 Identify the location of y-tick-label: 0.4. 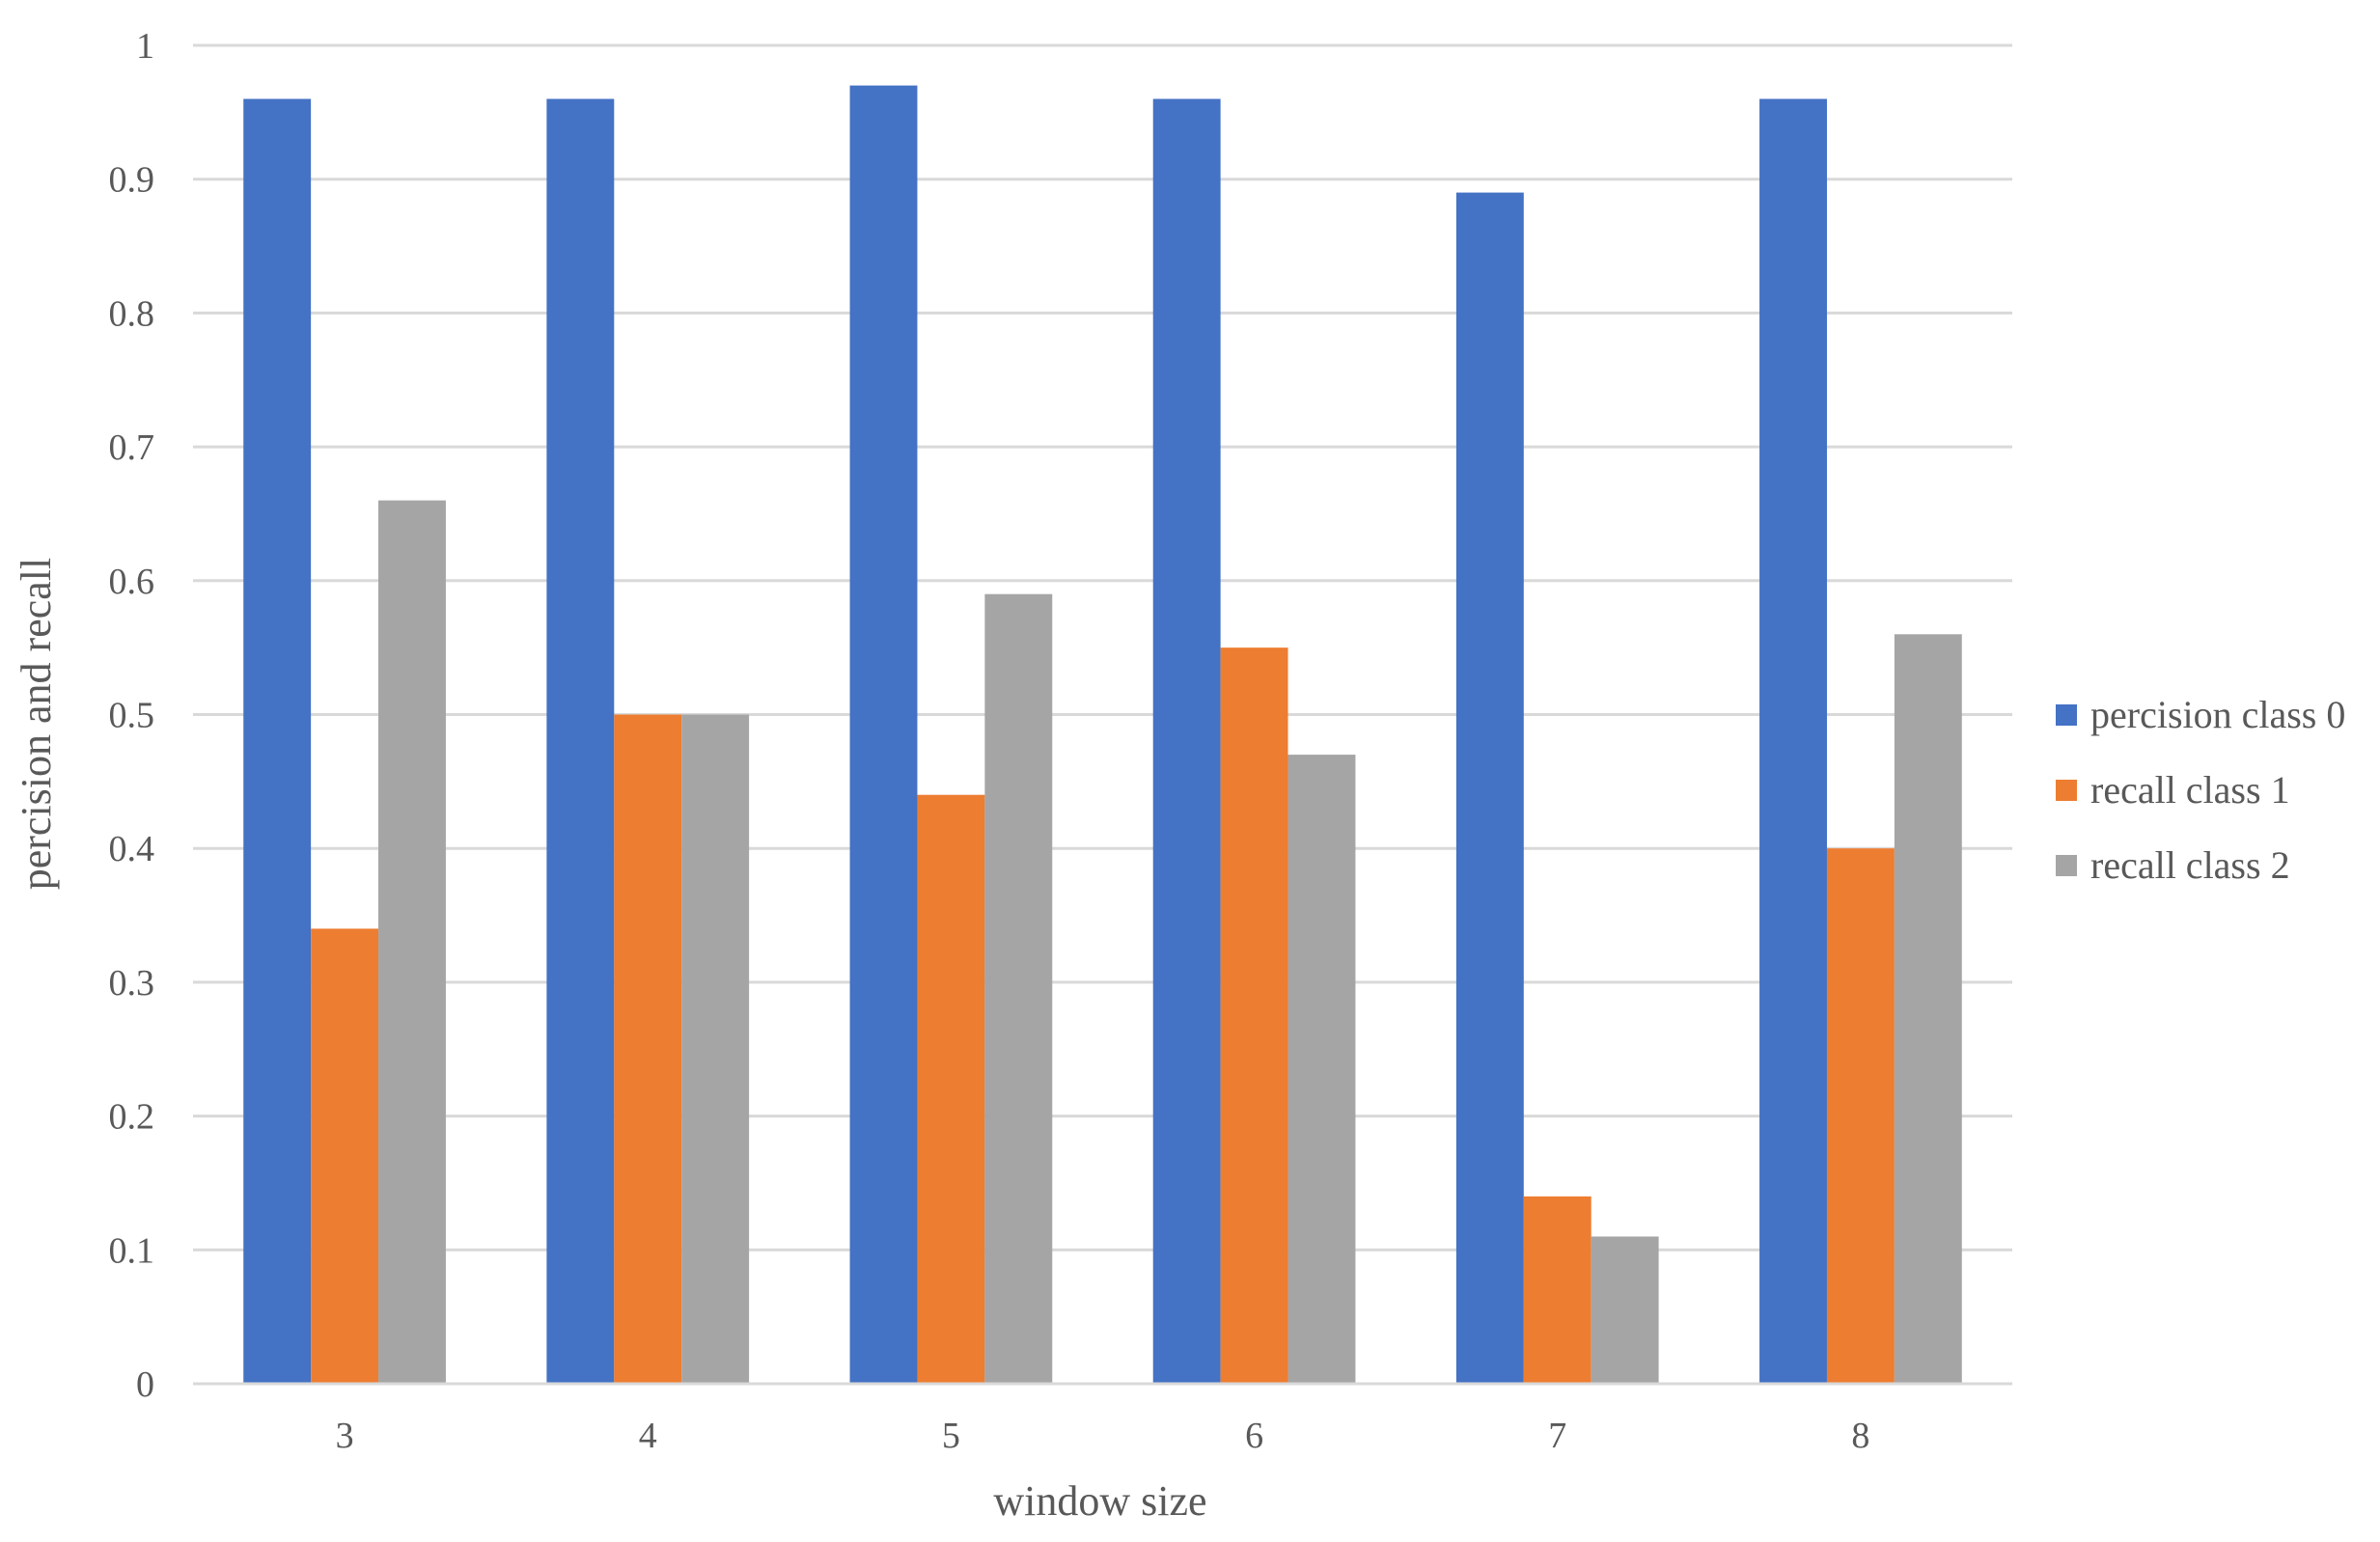
(132, 849).